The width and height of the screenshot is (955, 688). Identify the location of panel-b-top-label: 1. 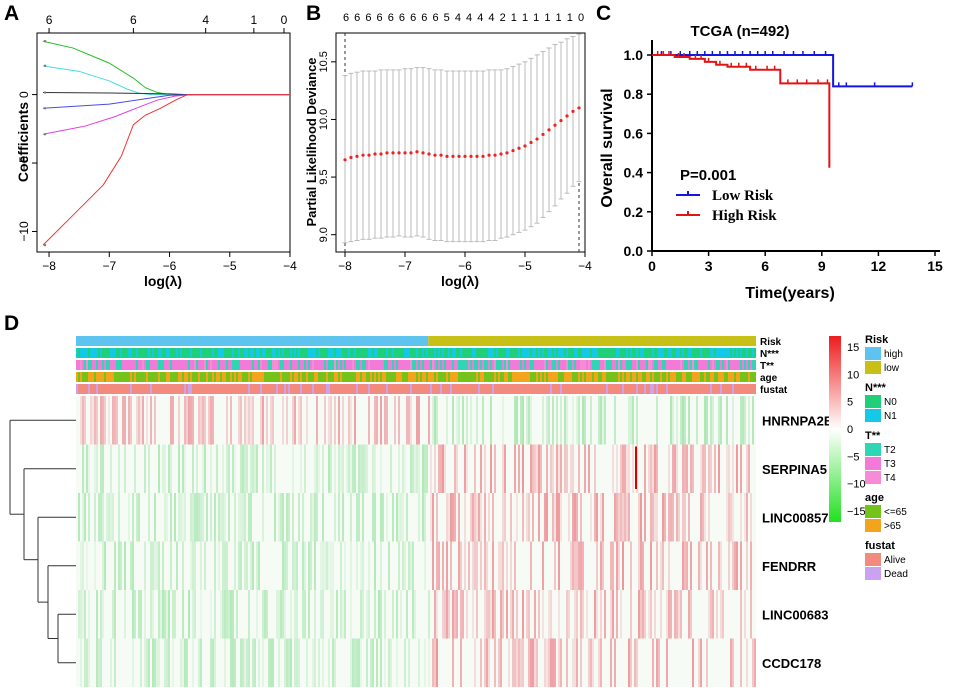
(559, 18).